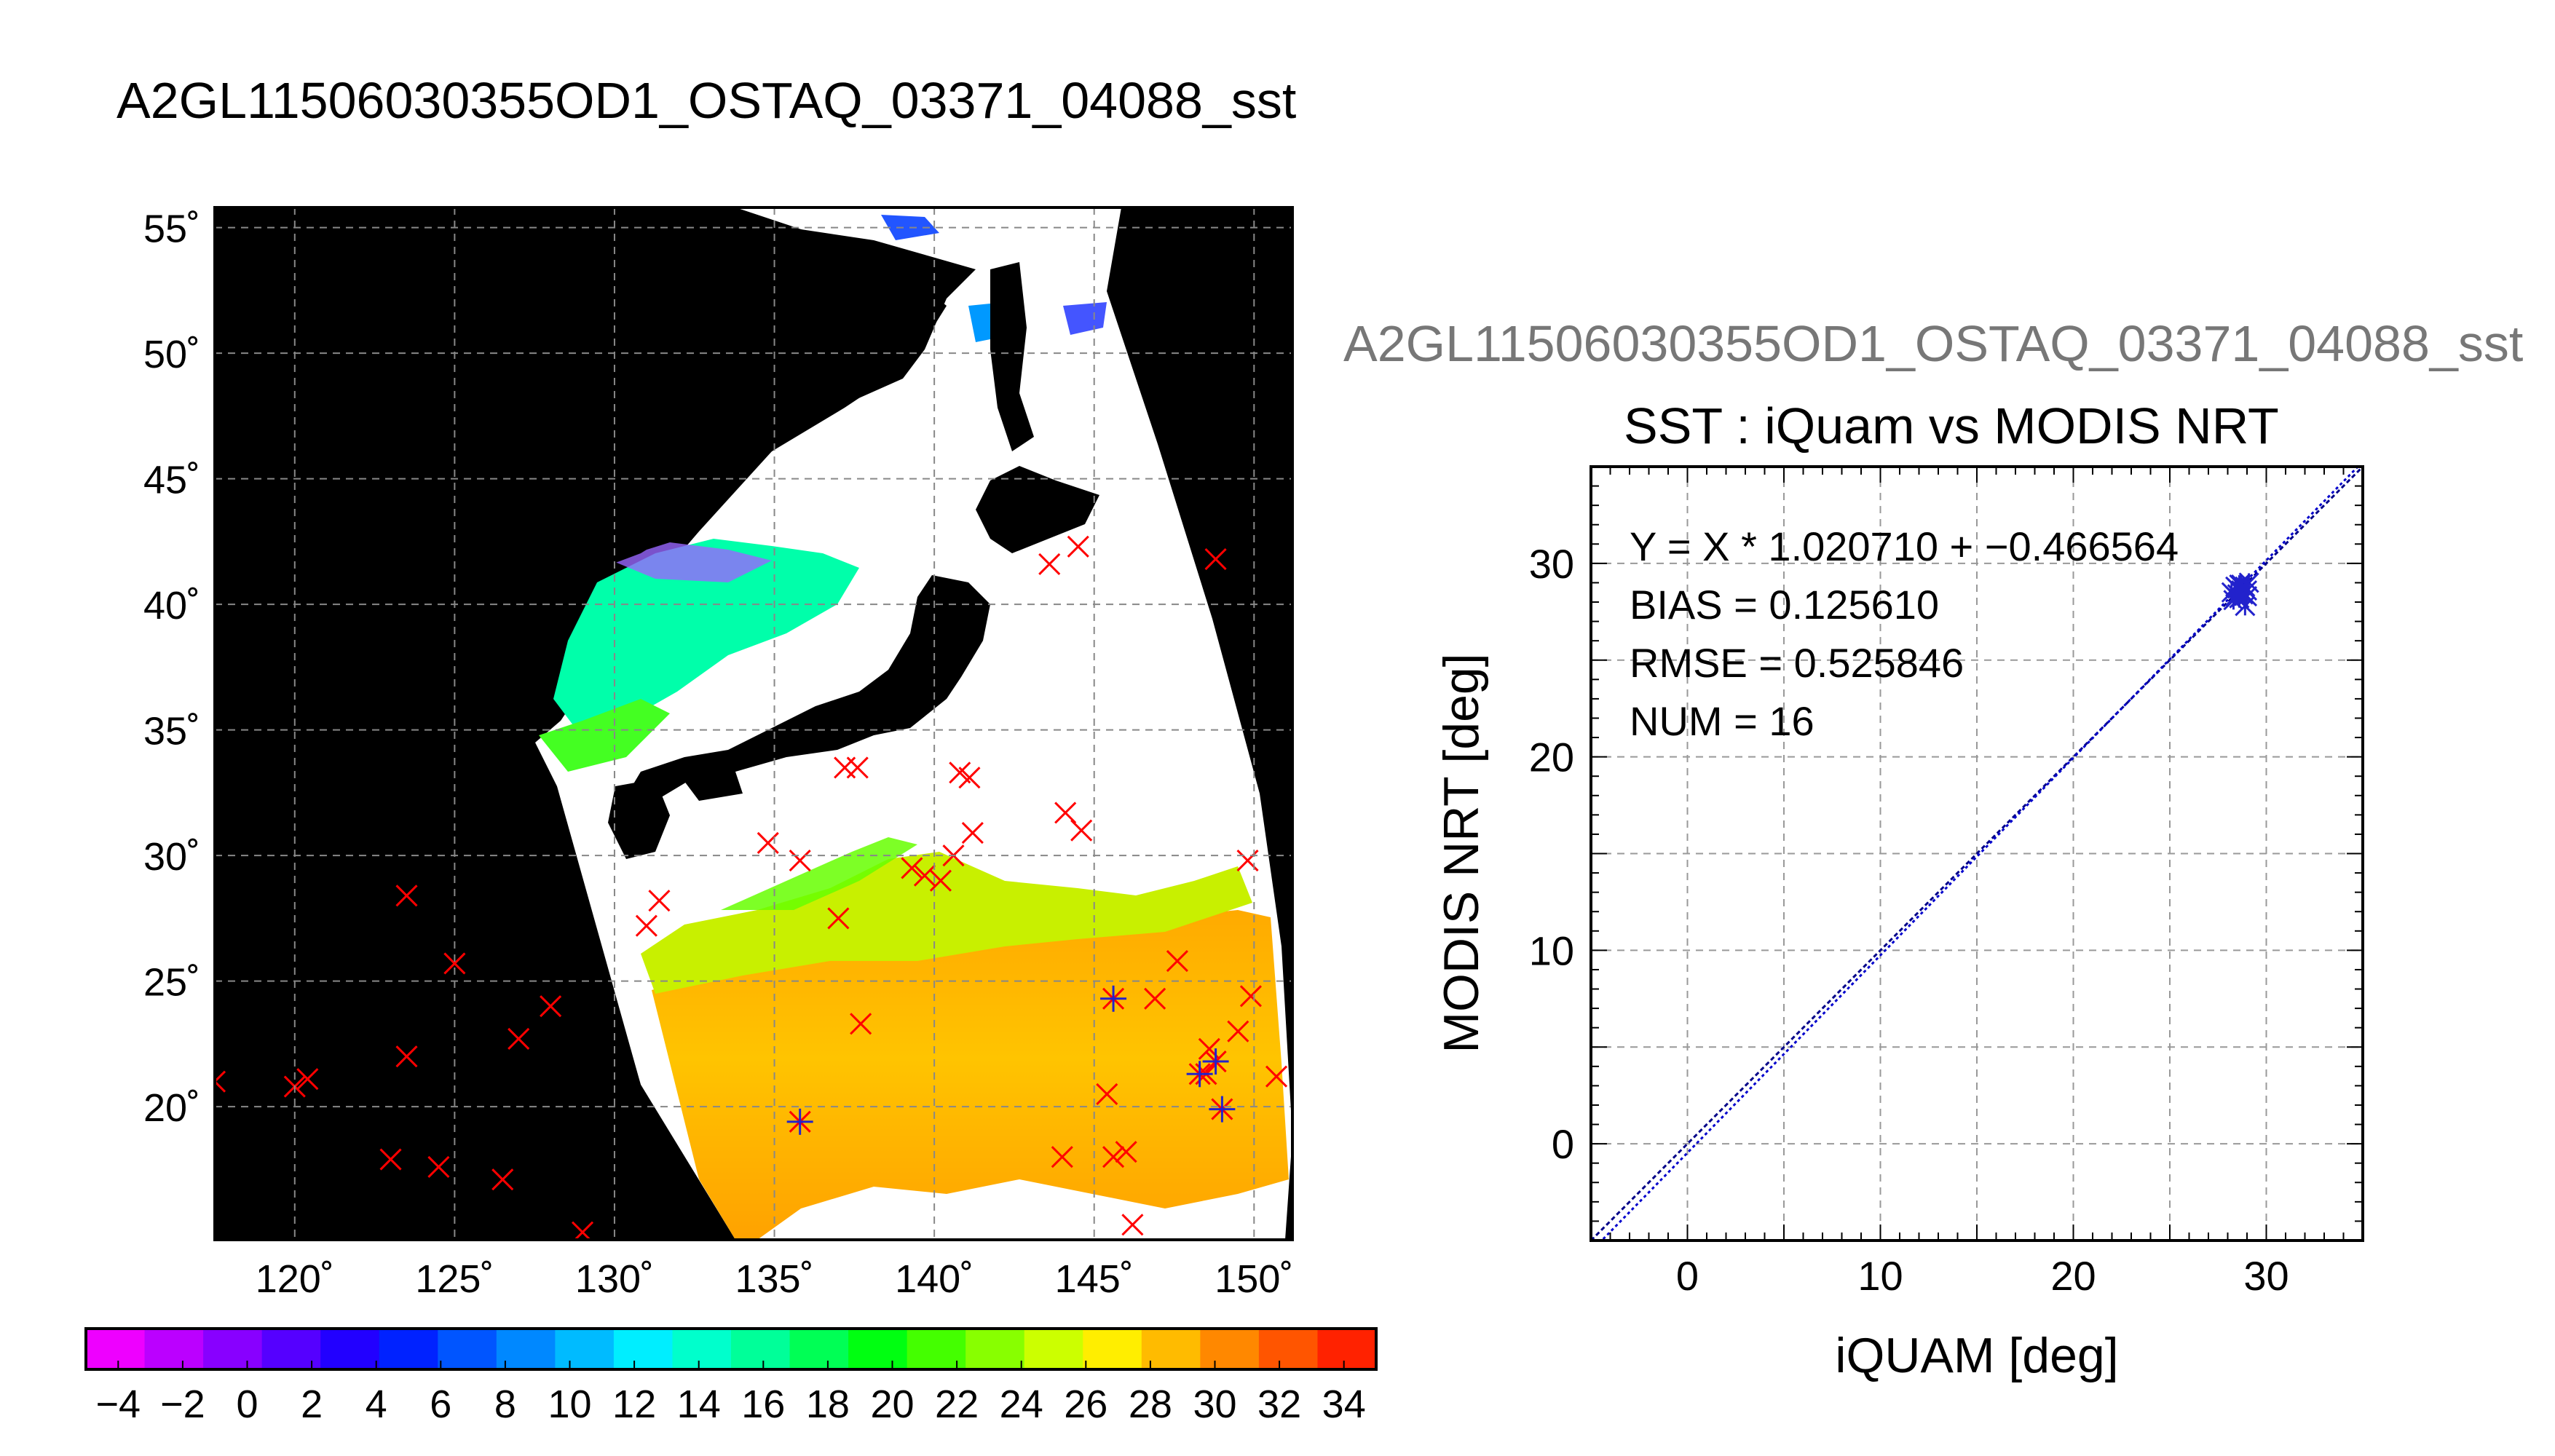 This screenshot has width=2555, height=1456. What do you see at coordinates (604, 735) in the screenshot?
I see `sst-seaofjapan-green` at bounding box center [604, 735].